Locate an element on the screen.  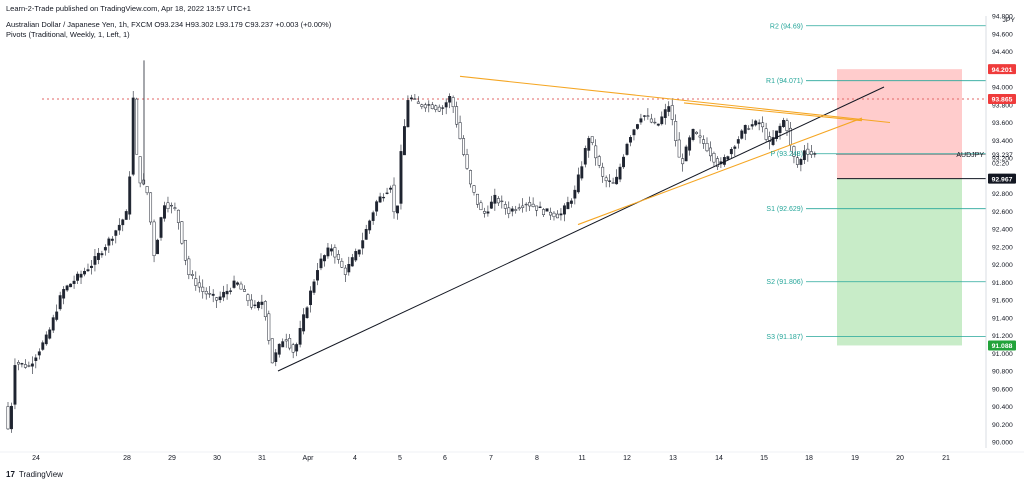
time-tick-label: 8 is located at coordinates (537, 458).